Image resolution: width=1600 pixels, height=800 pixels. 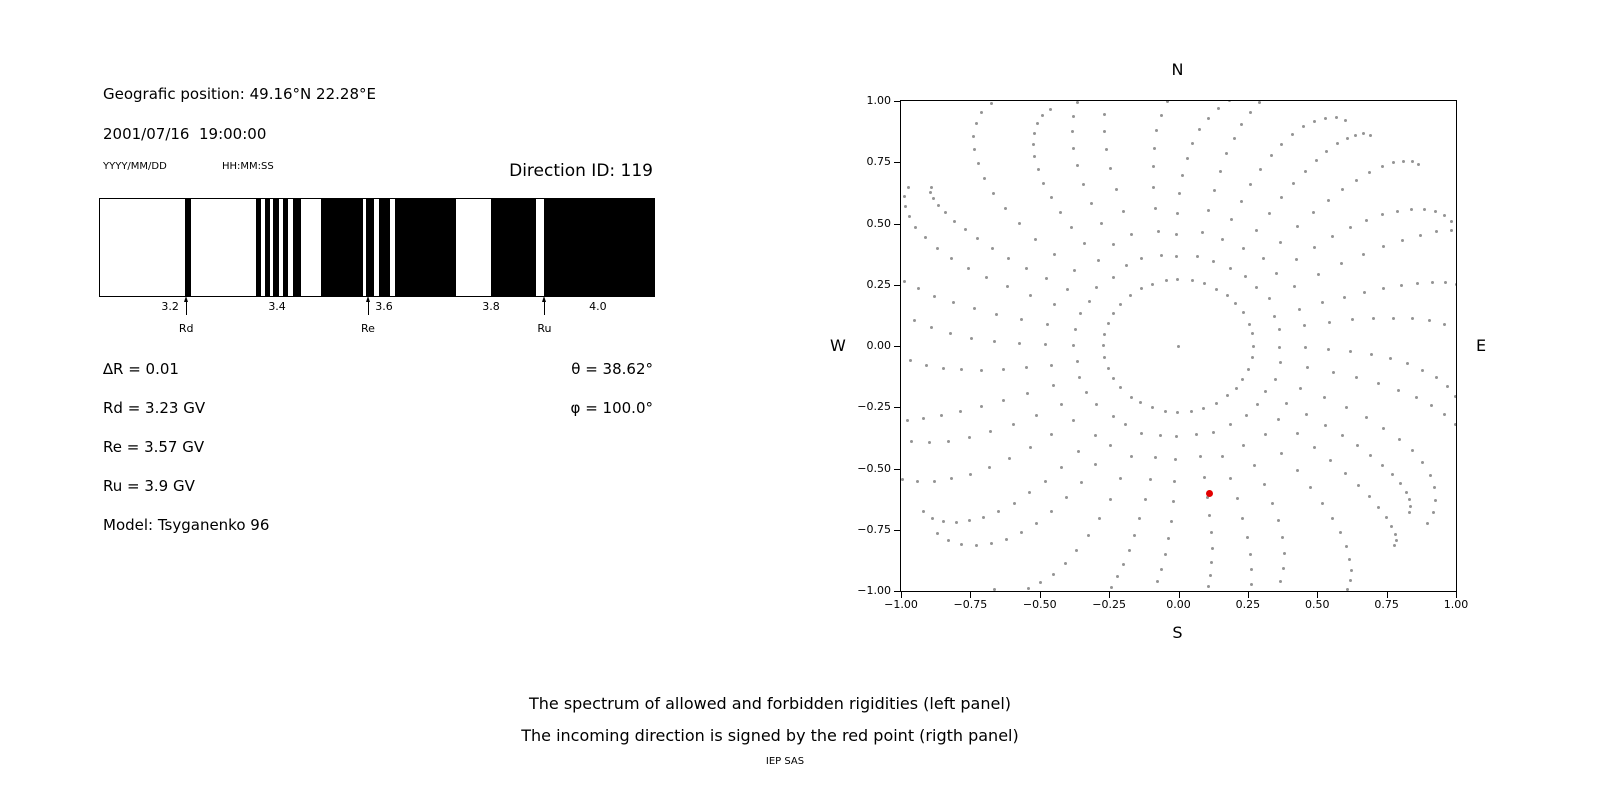 What do you see at coordinates (170, 306) in the screenshot?
I see `spectrum-tick-label: 3.2` at bounding box center [170, 306].